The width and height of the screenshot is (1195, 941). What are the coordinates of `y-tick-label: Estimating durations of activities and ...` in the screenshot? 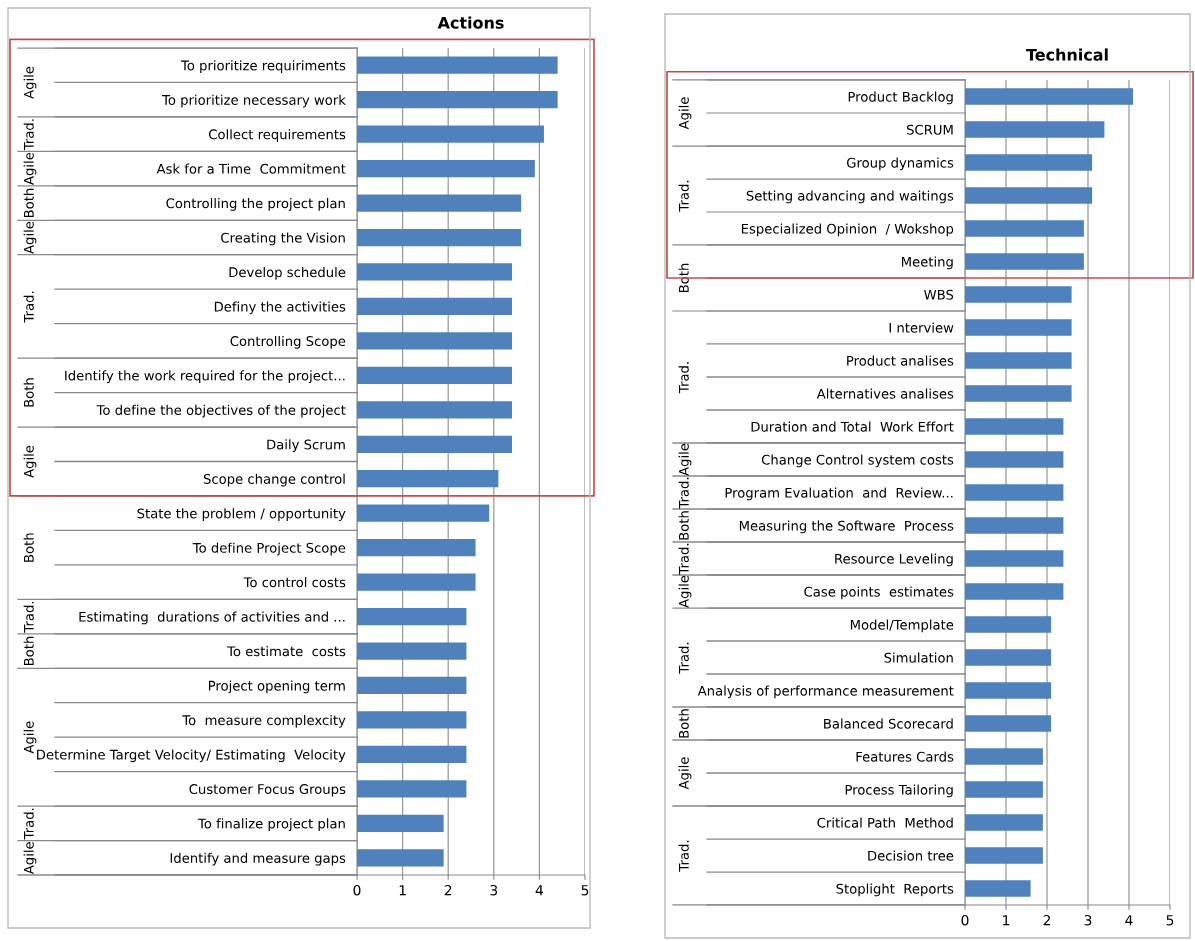 It's located at (212, 618).